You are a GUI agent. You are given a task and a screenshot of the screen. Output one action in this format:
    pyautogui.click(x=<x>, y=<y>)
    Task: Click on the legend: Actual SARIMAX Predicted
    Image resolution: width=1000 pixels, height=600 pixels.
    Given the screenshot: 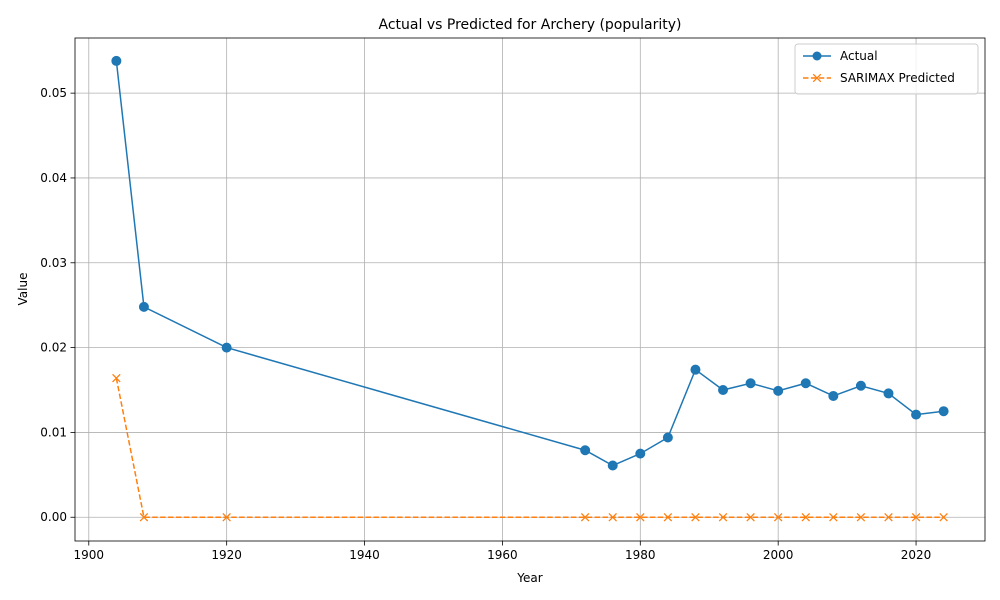 What is the action you would take?
    pyautogui.click(x=886, y=69)
    